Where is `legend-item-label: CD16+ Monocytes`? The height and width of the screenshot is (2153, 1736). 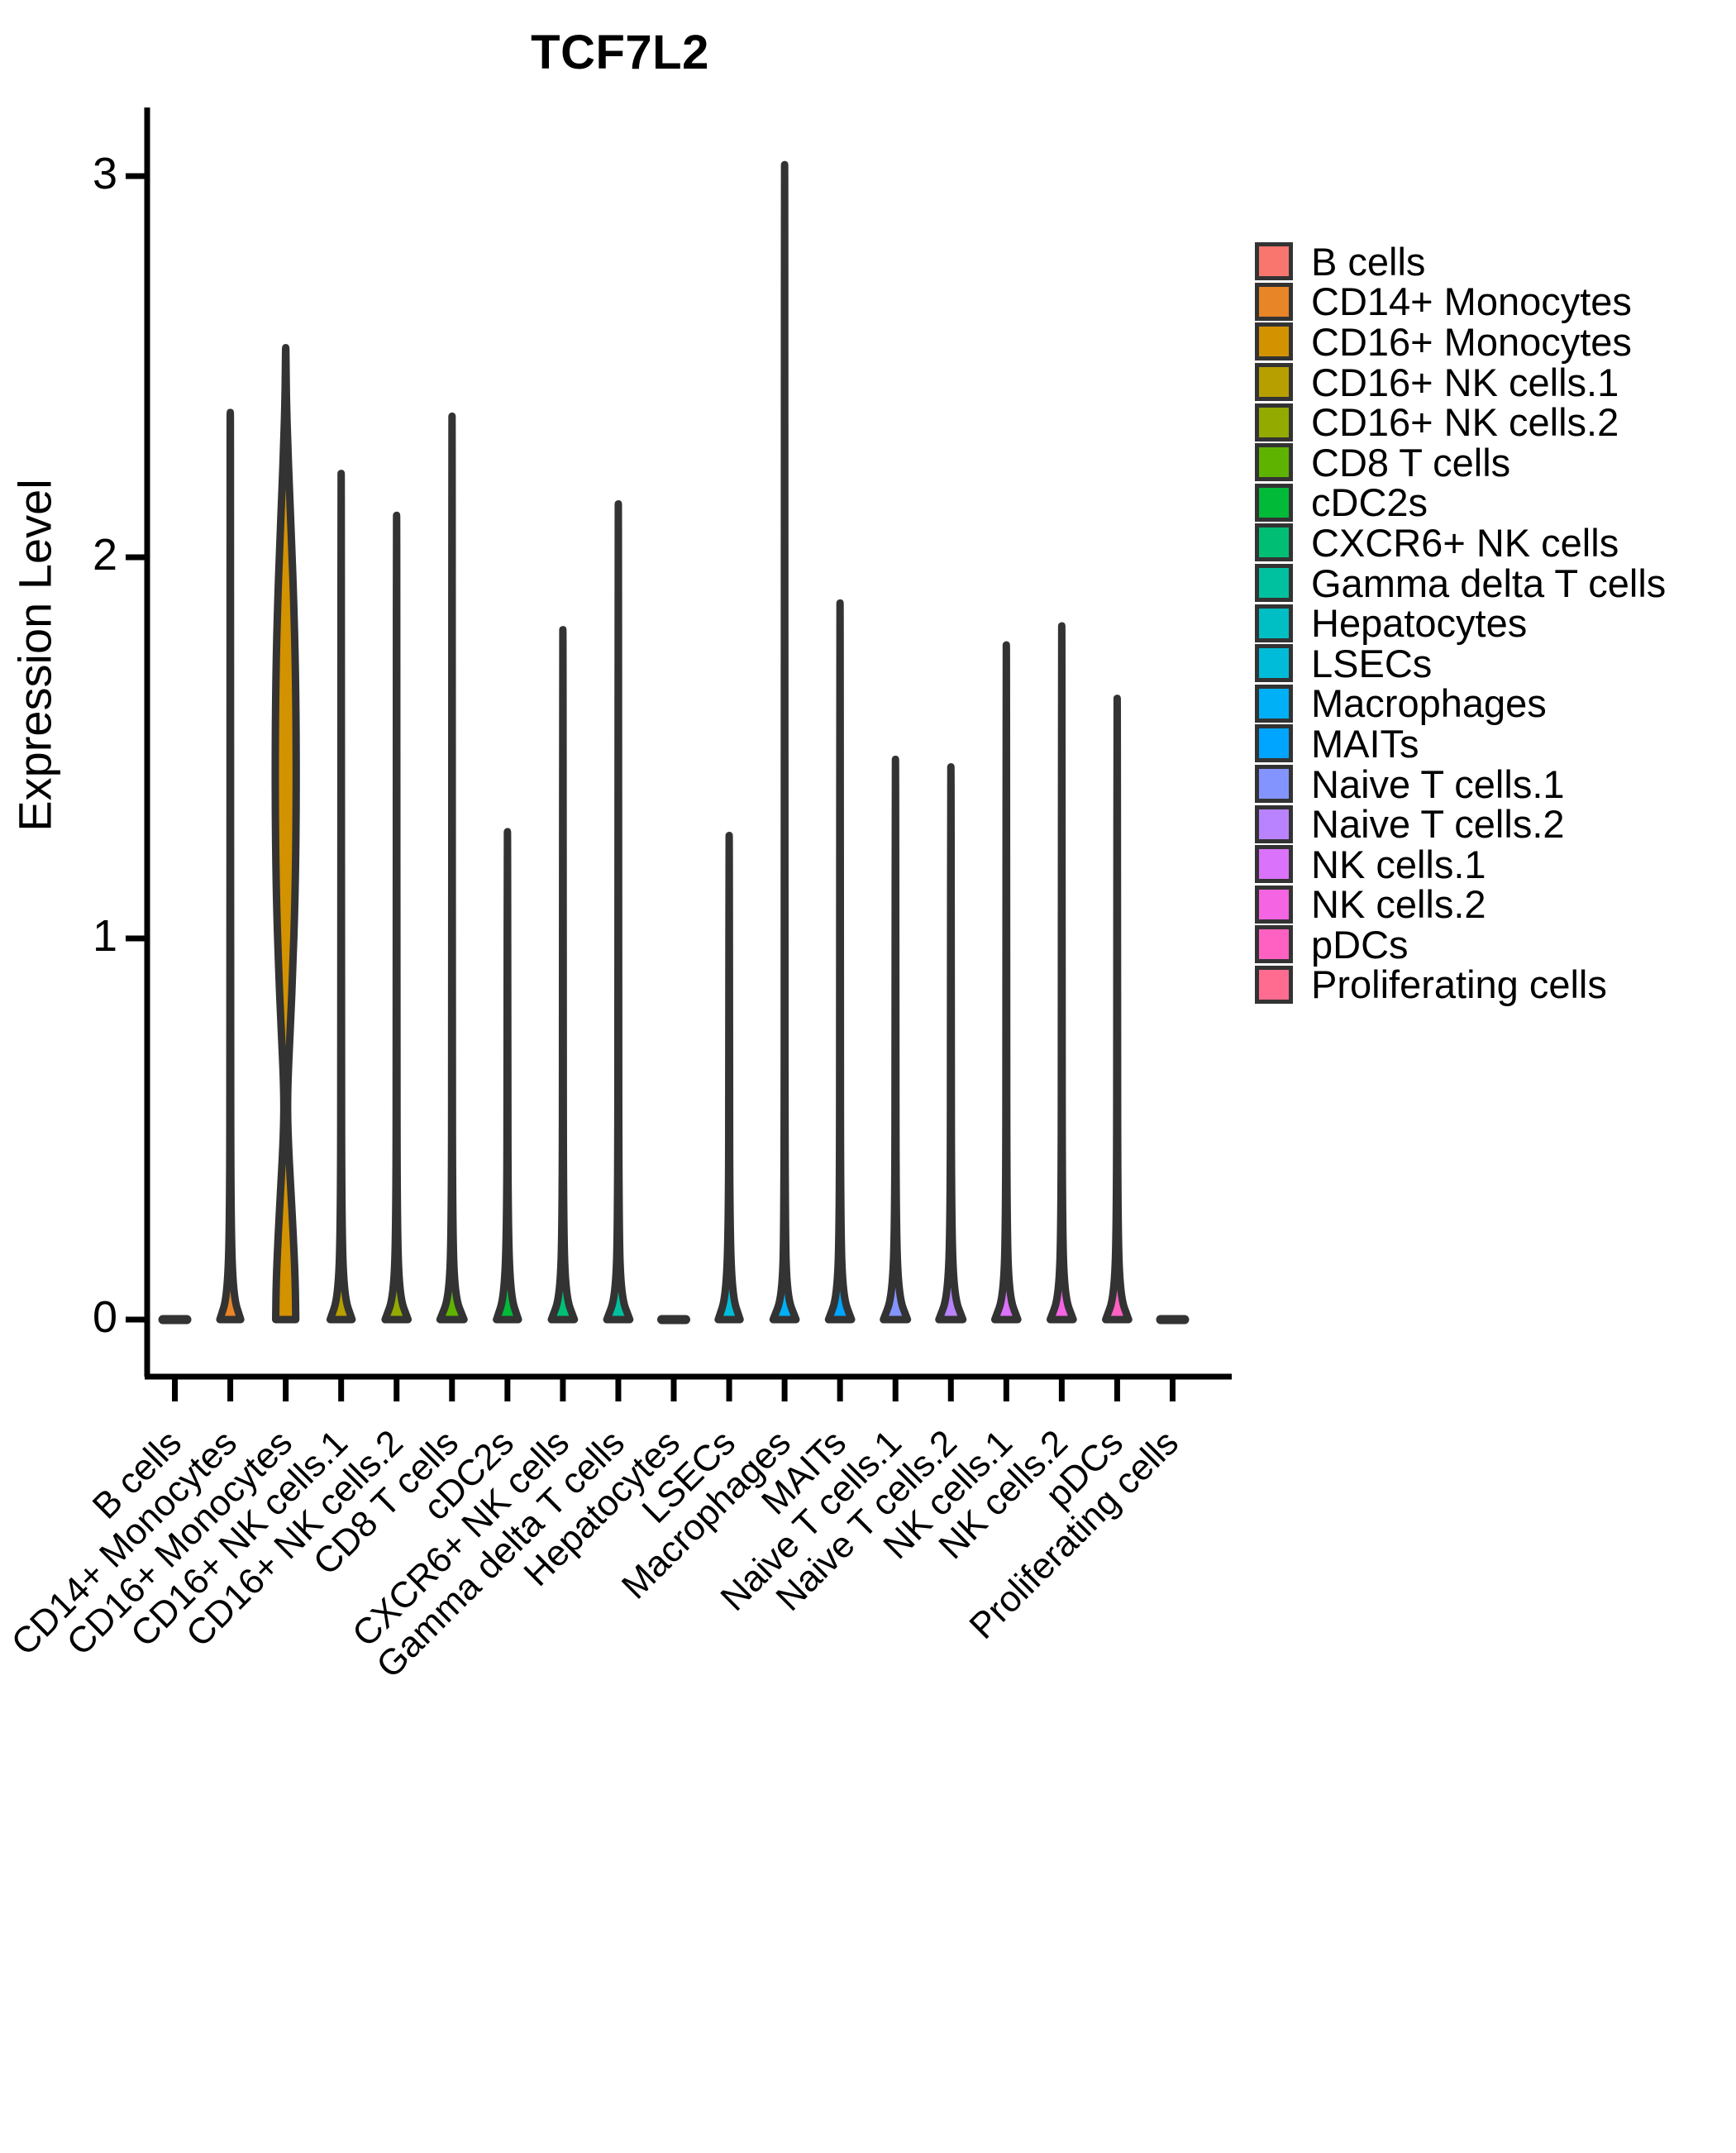
legend-item-label: CD16+ Monocytes is located at coordinates (1471, 341).